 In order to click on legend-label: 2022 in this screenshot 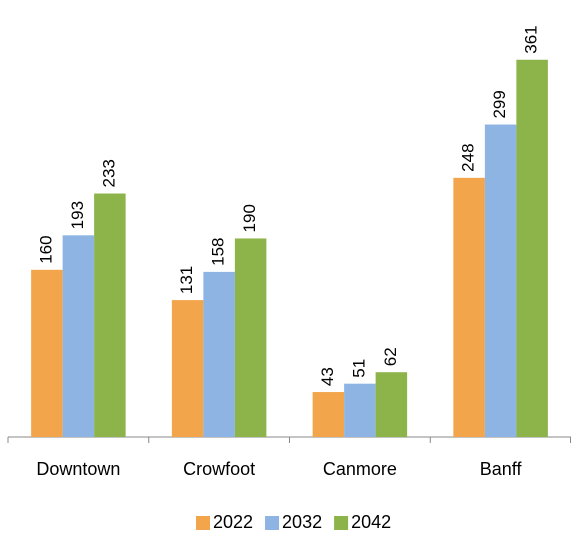, I will do `click(233, 522)`.